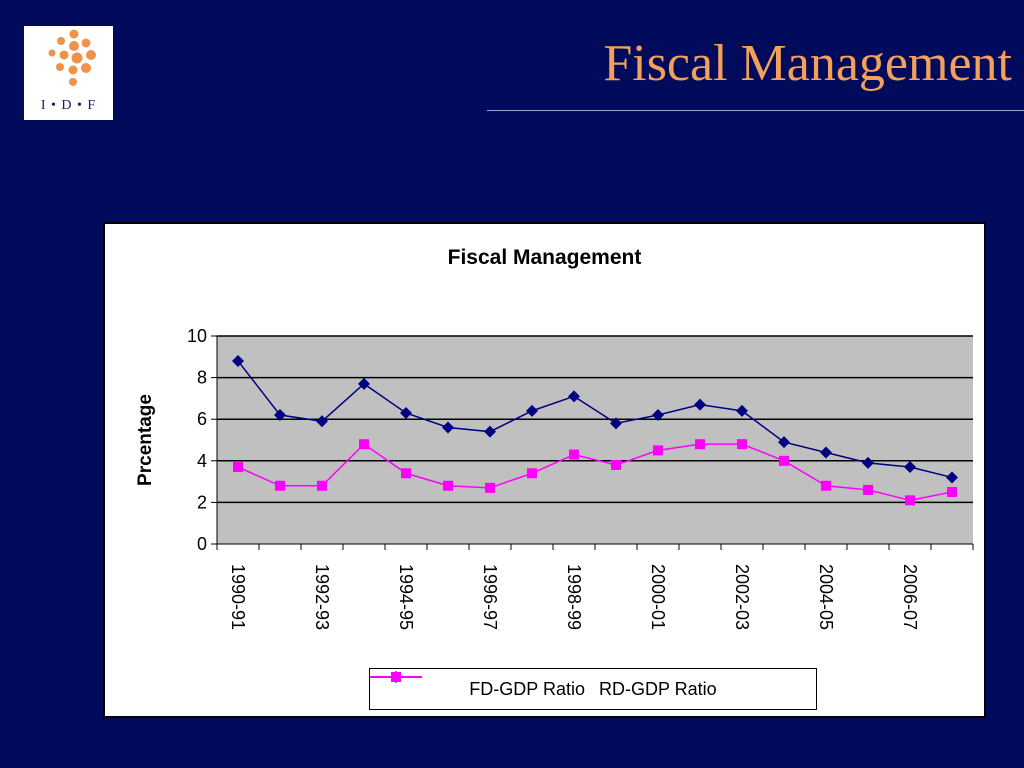 The height and width of the screenshot is (768, 1024). What do you see at coordinates (595, 472) in the screenshot?
I see `series-line-rd` at bounding box center [595, 472].